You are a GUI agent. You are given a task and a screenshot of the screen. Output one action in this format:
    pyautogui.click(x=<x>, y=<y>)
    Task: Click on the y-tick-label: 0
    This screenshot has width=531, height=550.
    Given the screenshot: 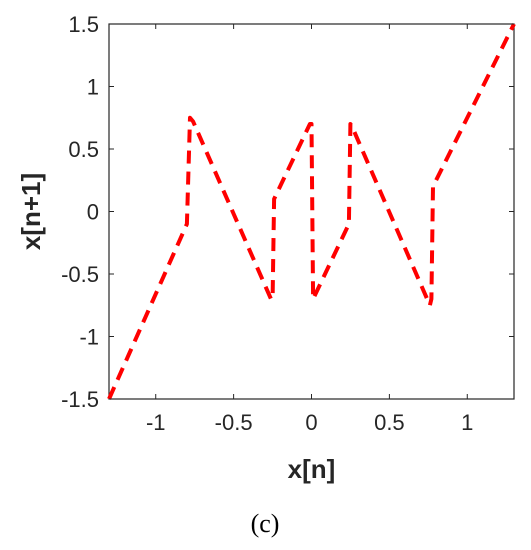 What is the action you would take?
    pyautogui.click(x=93, y=212)
    